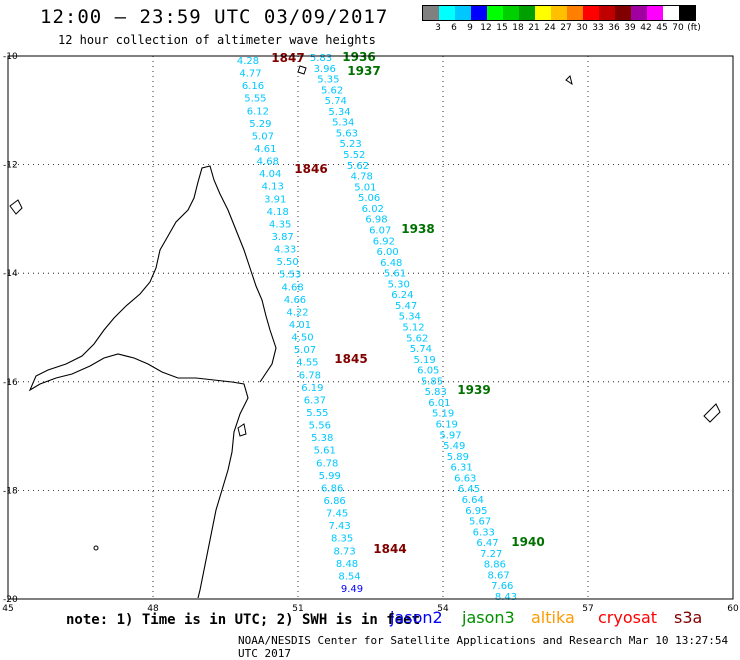 This screenshot has width=740, height=660. What do you see at coordinates (10, 491) in the screenshot?
I see `lat-tick-label: -18` at bounding box center [10, 491].